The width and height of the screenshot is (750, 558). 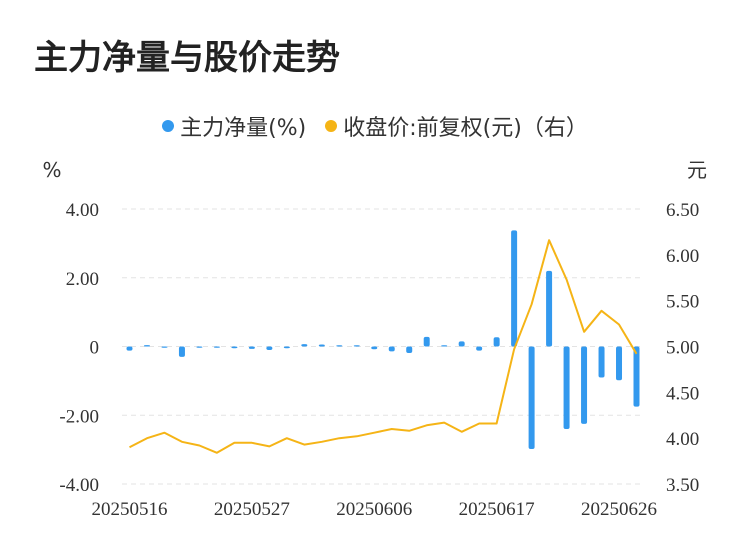 What do you see at coordinates (243, 128) in the screenshot?
I see `legend-label-net-flow: 主力净量(%)` at bounding box center [243, 128].